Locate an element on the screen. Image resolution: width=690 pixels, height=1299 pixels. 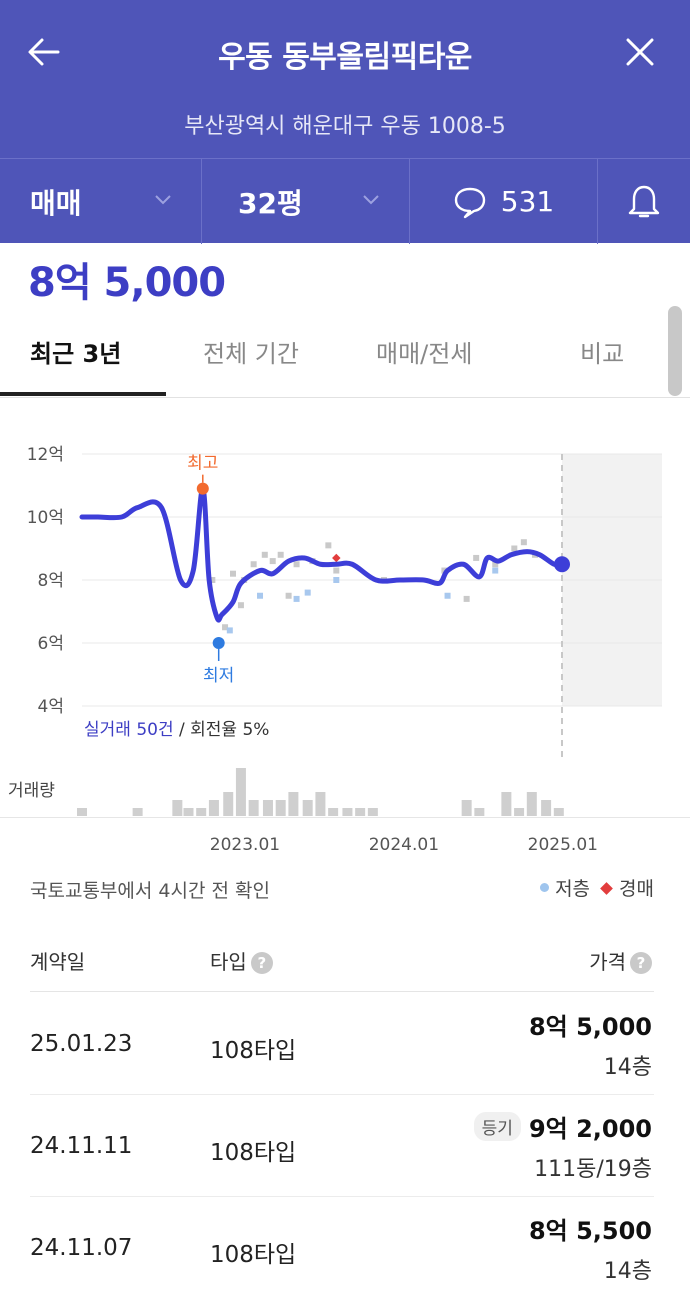
trade-summary: 실거래 50건 / 회전율 5% is located at coordinates (176, 730).